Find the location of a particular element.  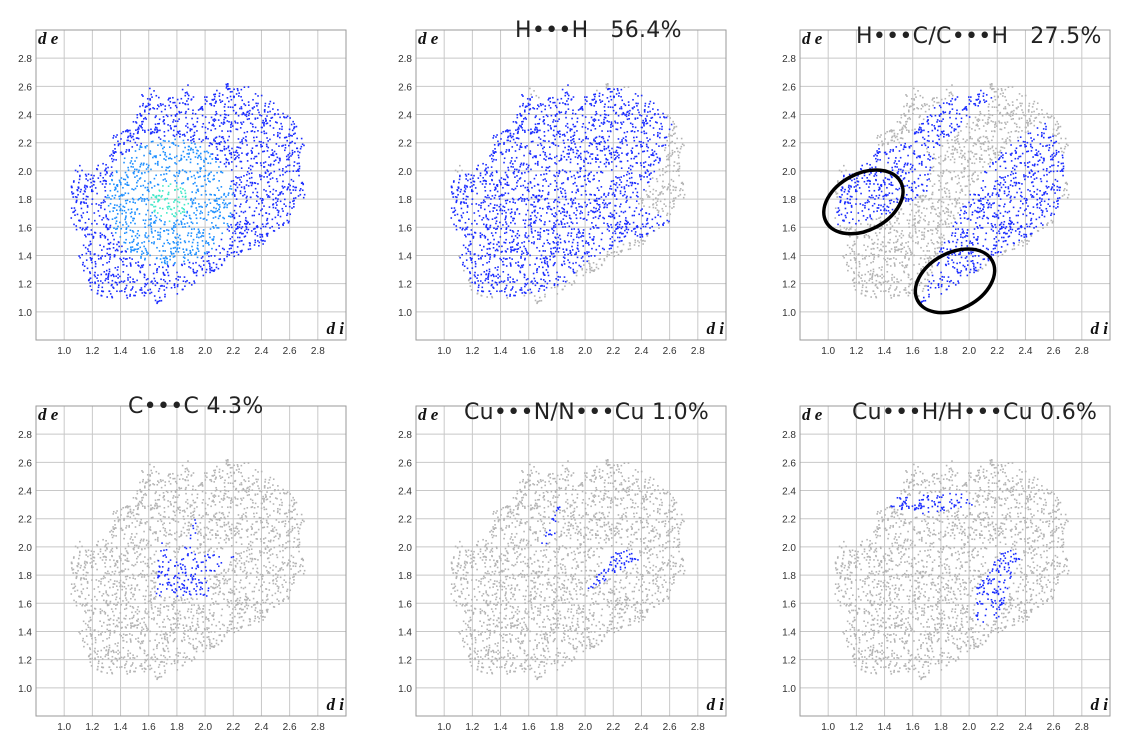

x-tick-label: 1.6 is located at coordinates (149, 351).